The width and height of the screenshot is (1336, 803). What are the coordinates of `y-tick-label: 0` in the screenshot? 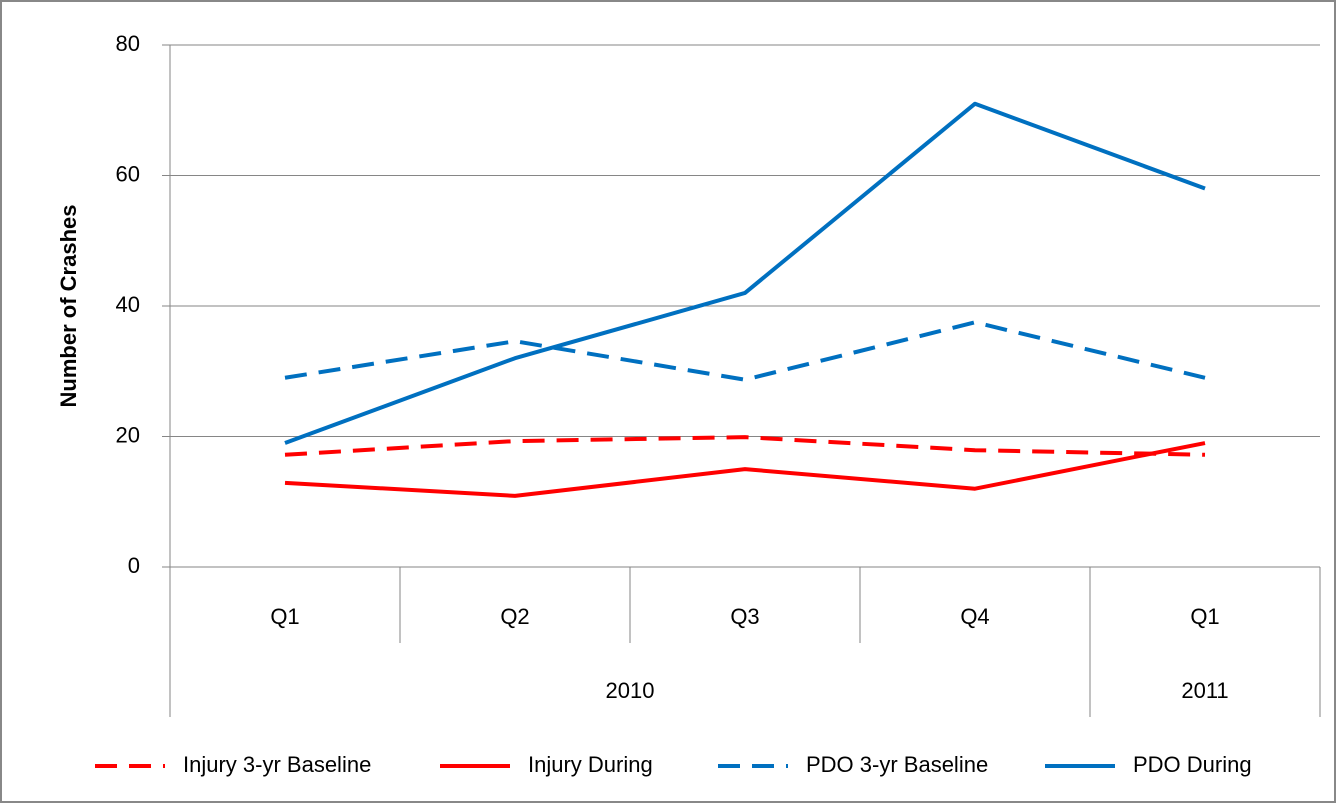 It's located at (134, 565).